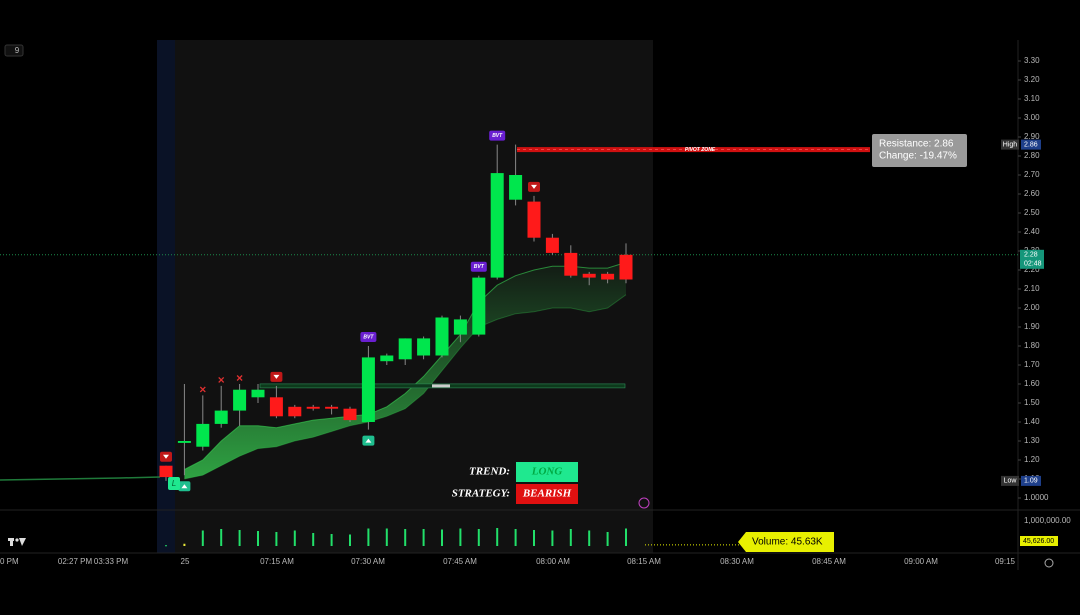 This screenshot has width=1080, height=615. I want to click on settings-icon, so click(1049, 563).